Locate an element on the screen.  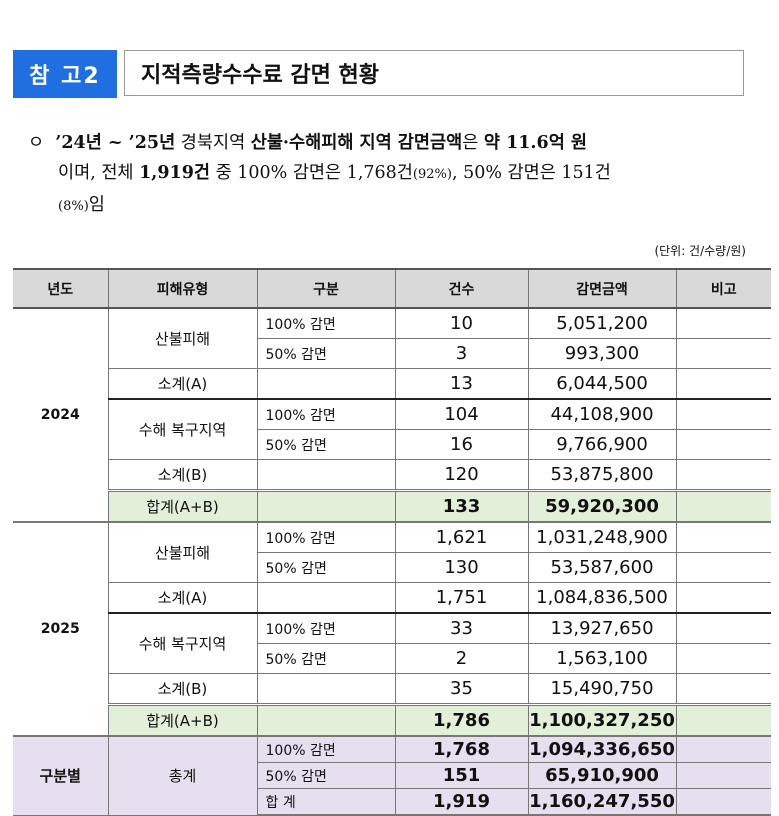
bullet: ㅇ is located at coordinates (36, 143).